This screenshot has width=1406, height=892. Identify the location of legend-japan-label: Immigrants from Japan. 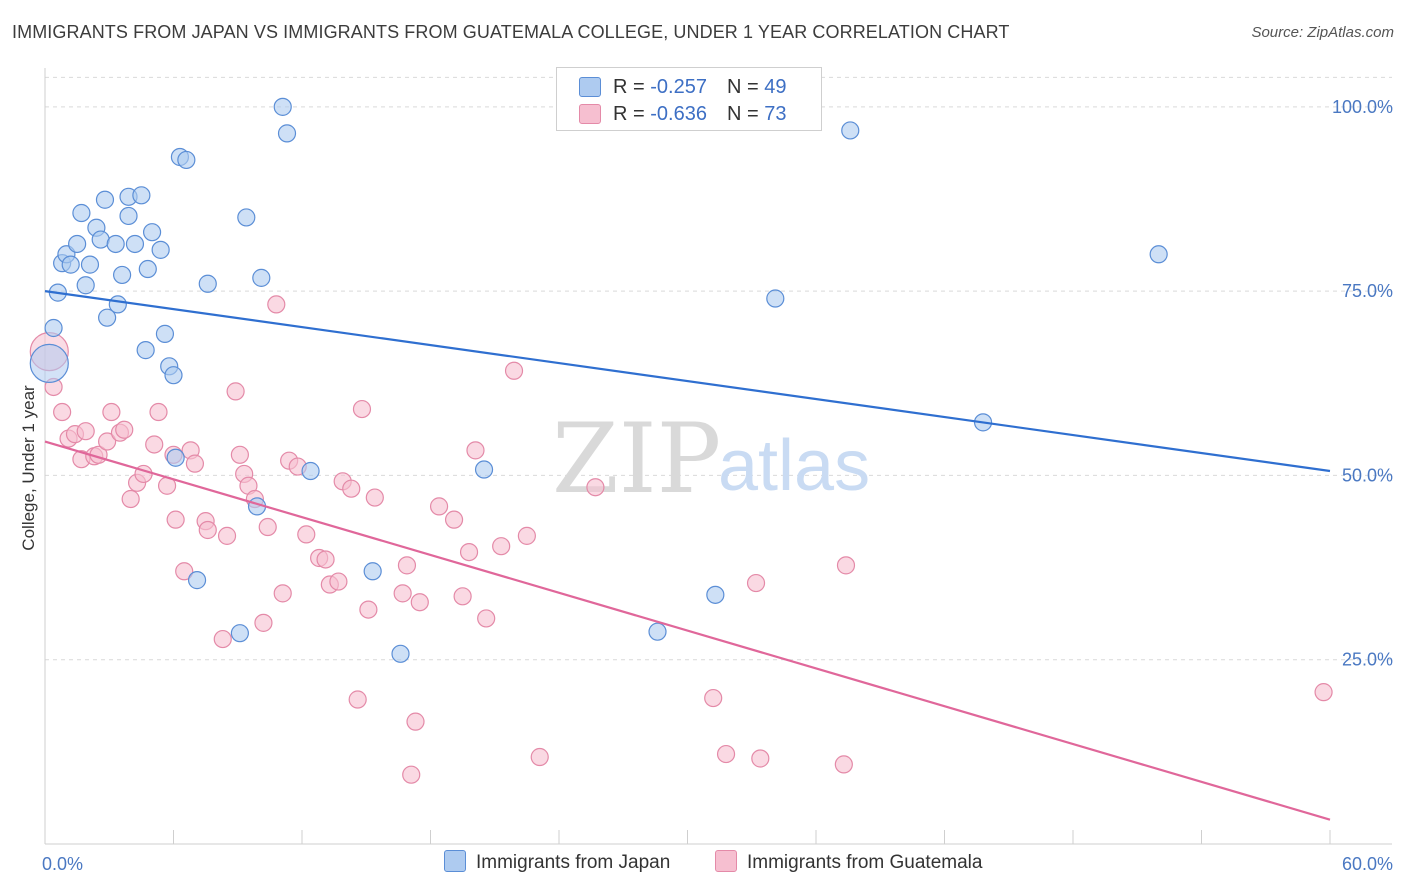
(573, 862).